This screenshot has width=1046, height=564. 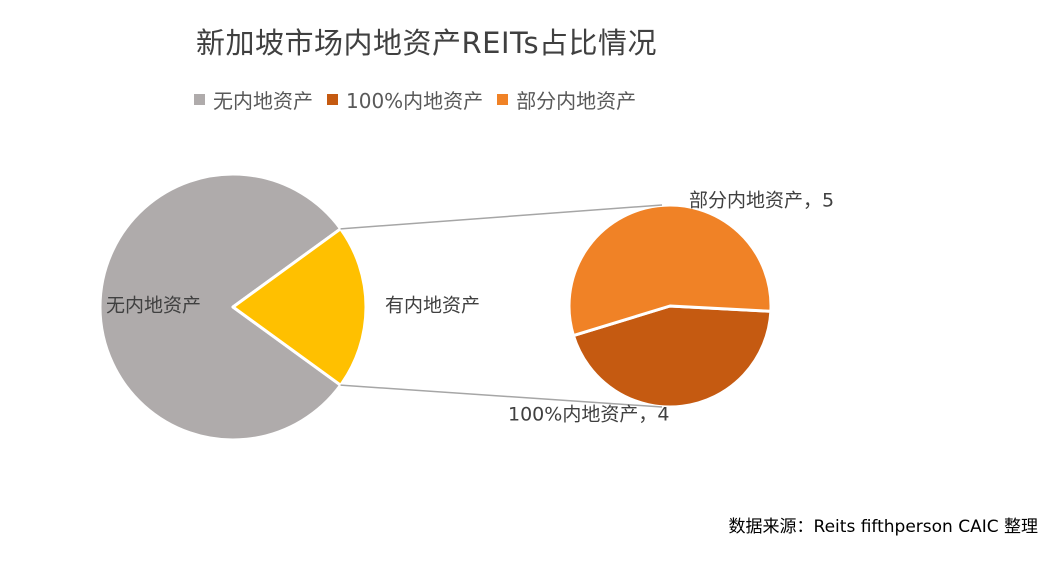 What do you see at coordinates (883, 527) in the screenshot?
I see `source-note: 数据来源：Reits fifthperson CAIC 整理` at bounding box center [883, 527].